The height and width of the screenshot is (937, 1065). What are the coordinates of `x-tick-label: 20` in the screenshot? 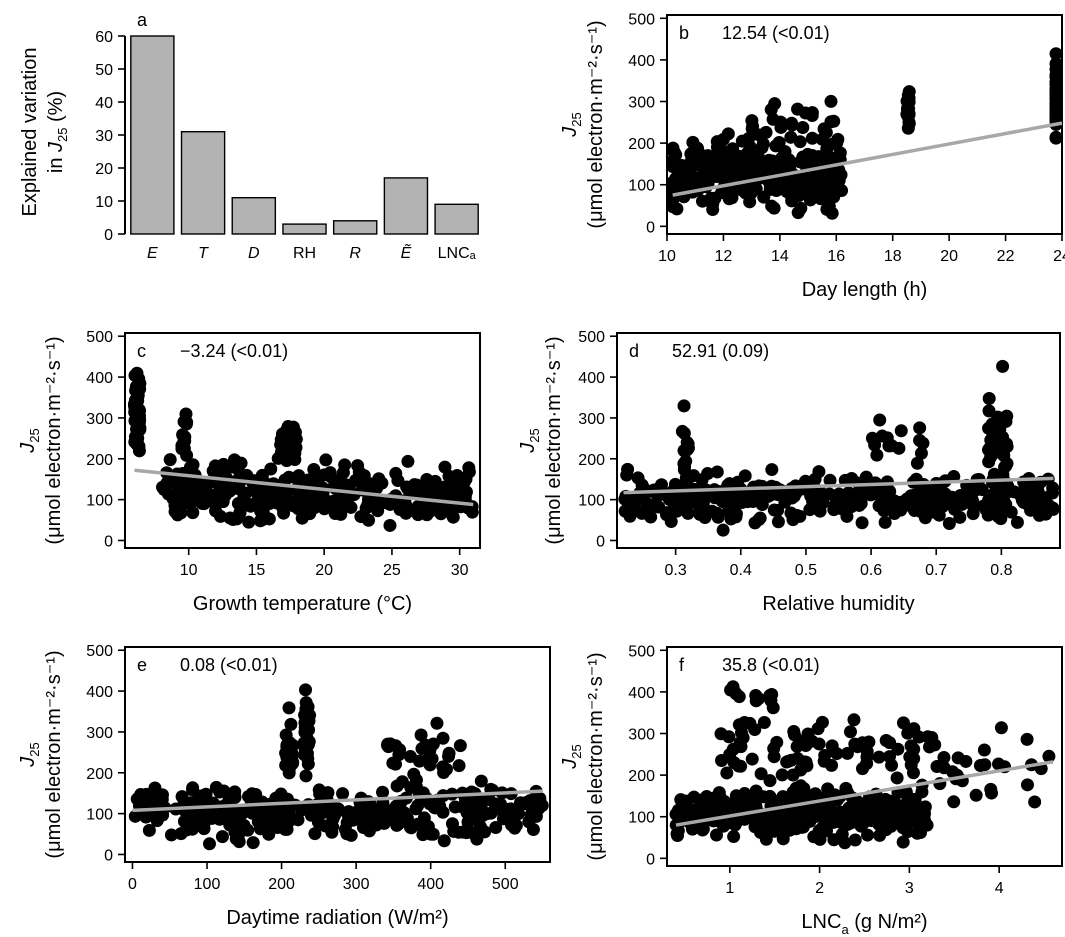 It's located at (324, 570).